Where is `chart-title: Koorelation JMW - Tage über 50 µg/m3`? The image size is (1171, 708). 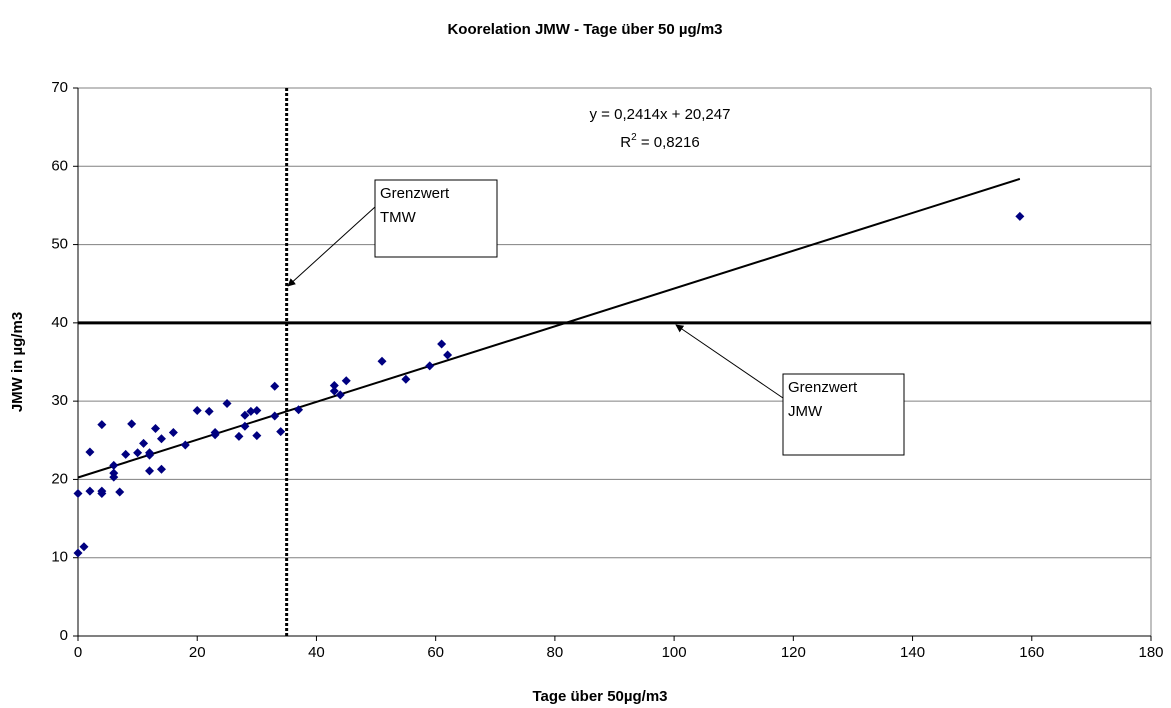 chart-title: Koorelation JMW - Tage über 50 µg/m3 is located at coordinates (584, 29).